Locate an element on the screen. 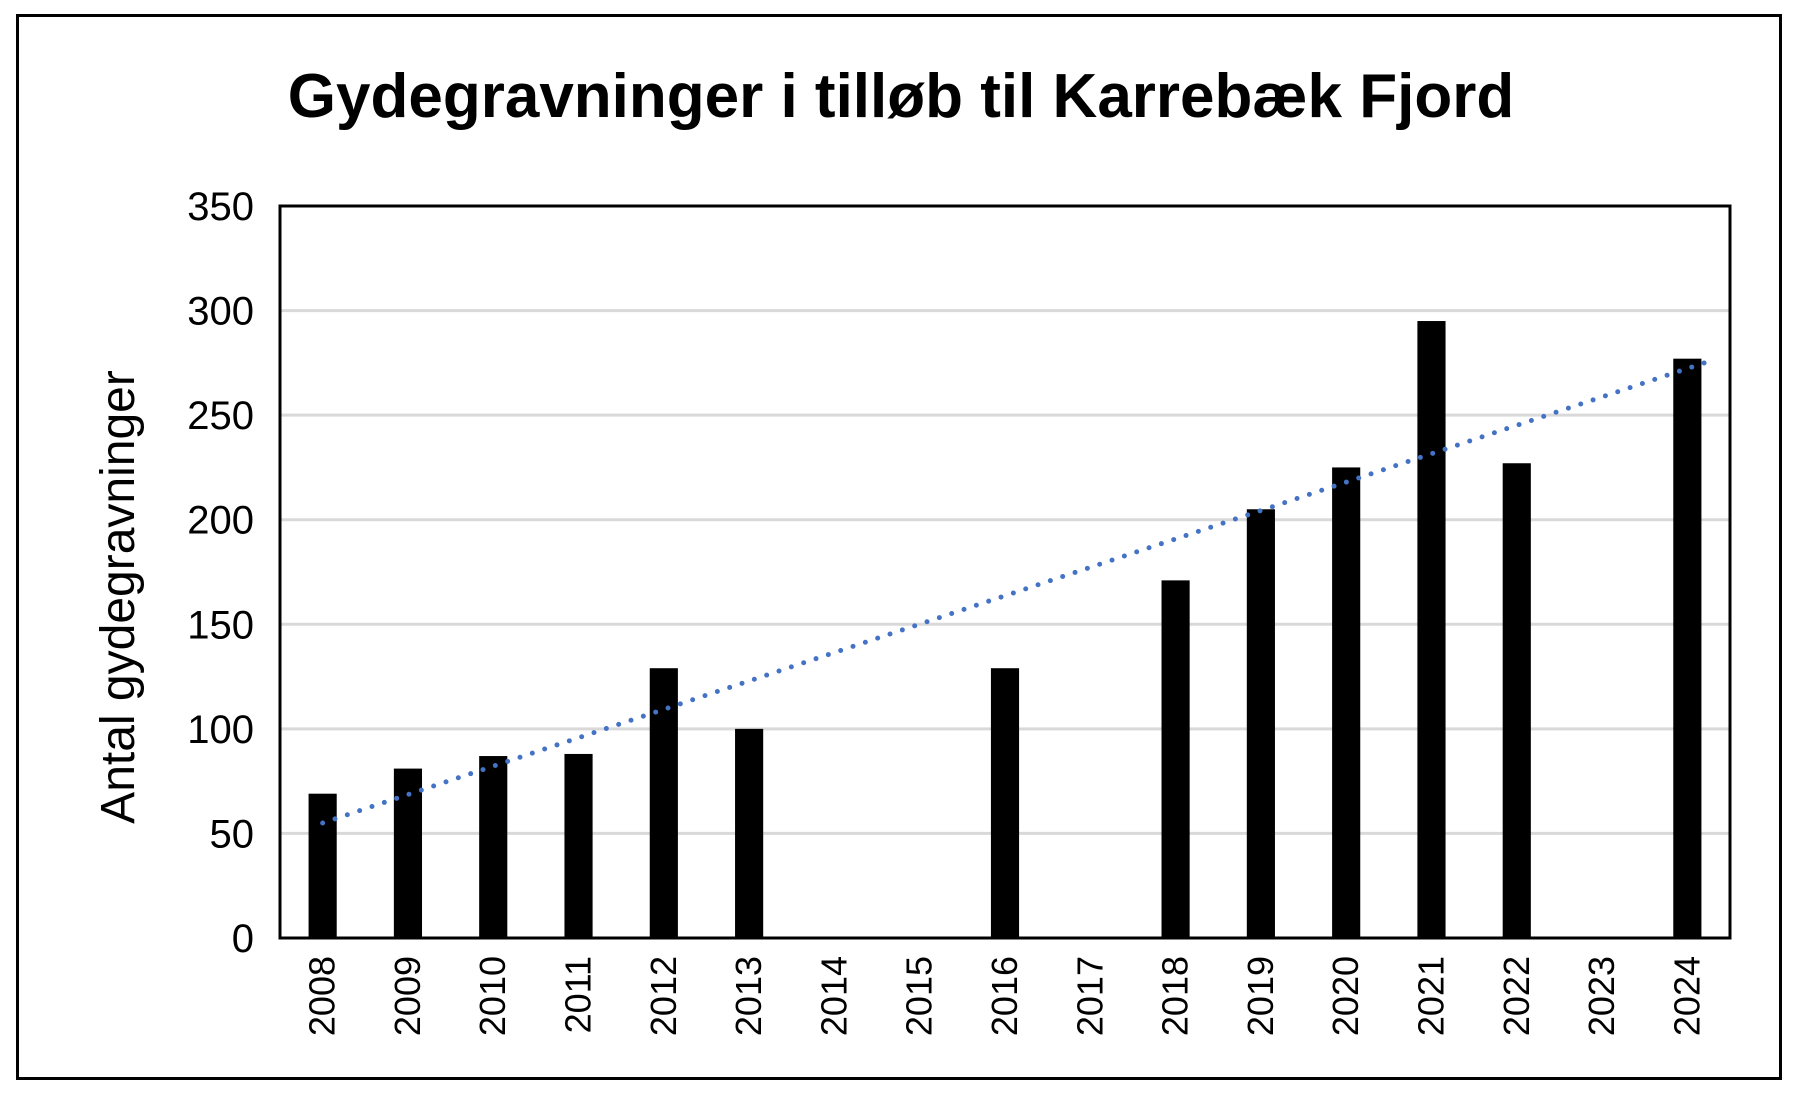 This screenshot has height=1098, width=1800. x-tick-label: 2022 is located at coordinates (1516, 996).